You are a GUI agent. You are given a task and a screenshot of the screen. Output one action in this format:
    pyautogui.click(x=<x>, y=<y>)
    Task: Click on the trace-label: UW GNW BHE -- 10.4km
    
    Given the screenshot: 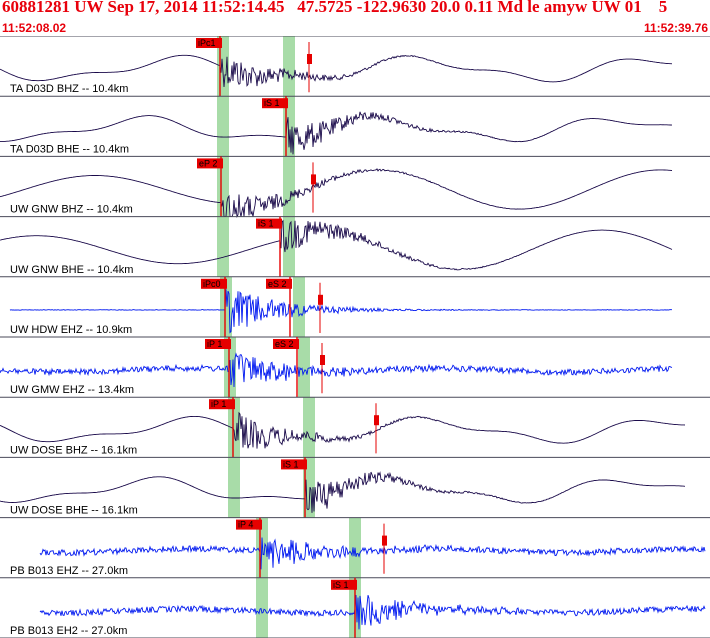 What is the action you would take?
    pyautogui.click(x=71, y=270)
    